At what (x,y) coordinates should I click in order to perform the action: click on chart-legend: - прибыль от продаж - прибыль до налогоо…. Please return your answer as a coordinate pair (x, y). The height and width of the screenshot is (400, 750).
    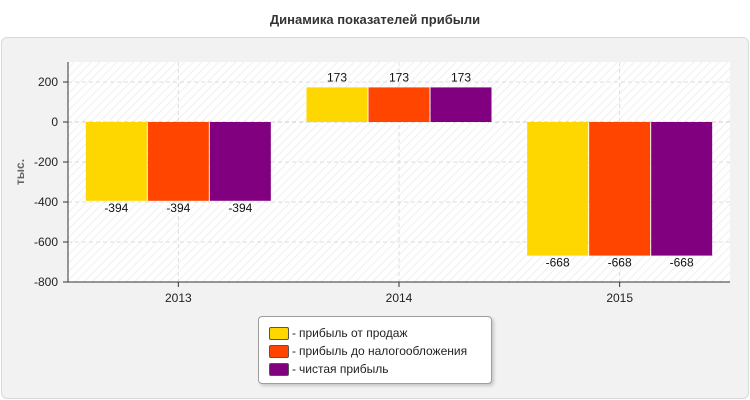
    Looking at the image, I should click on (375, 350).